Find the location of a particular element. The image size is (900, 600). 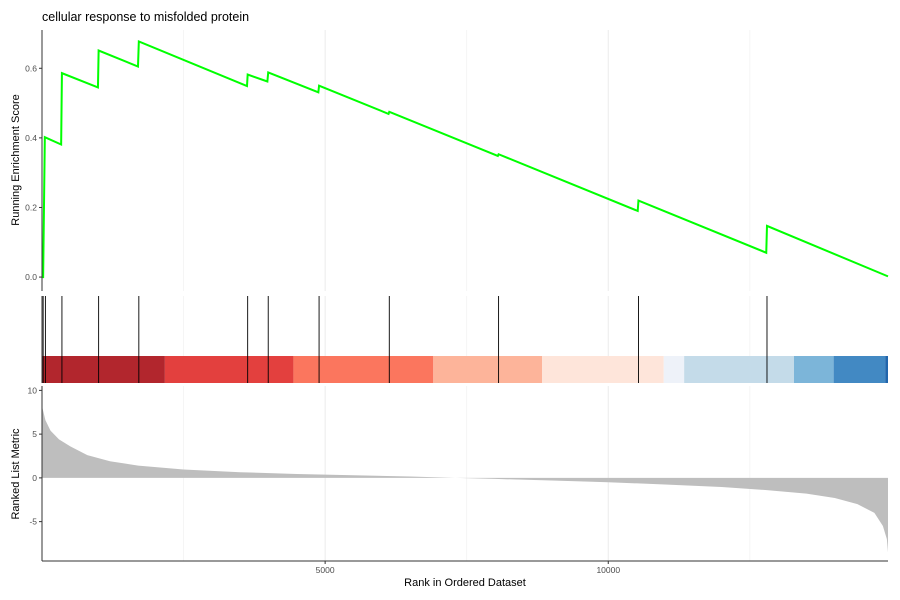

ranked-list-tick-label: 0 is located at coordinates (34, 478).